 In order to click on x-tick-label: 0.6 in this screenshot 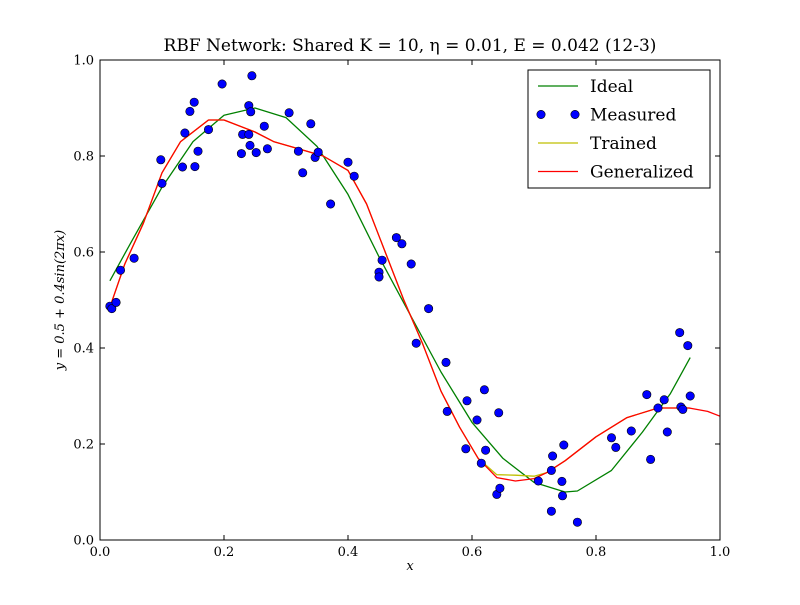, I will do `click(472, 552)`.